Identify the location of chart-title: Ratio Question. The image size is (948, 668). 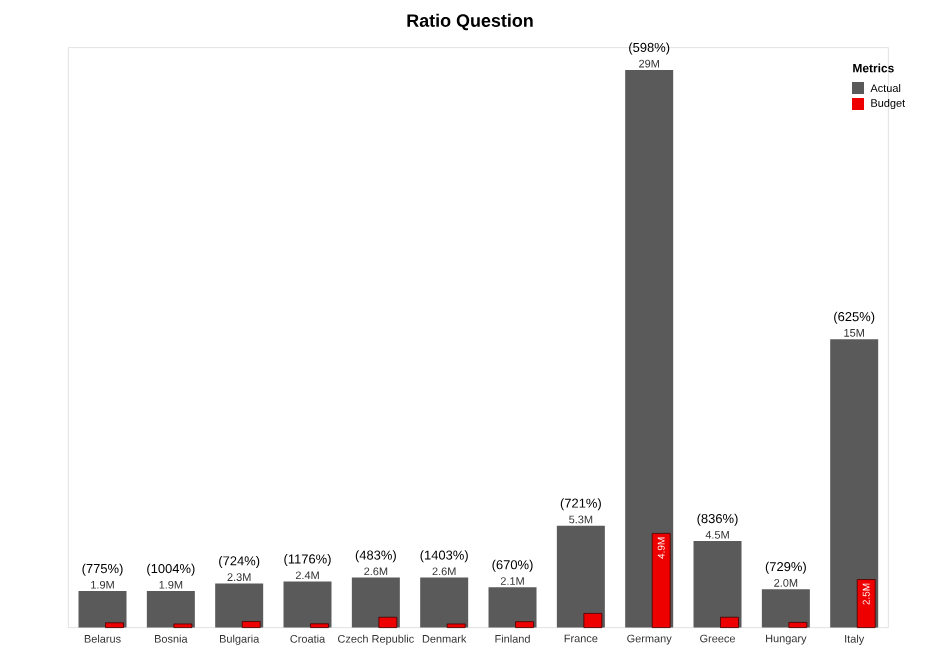
(470, 22).